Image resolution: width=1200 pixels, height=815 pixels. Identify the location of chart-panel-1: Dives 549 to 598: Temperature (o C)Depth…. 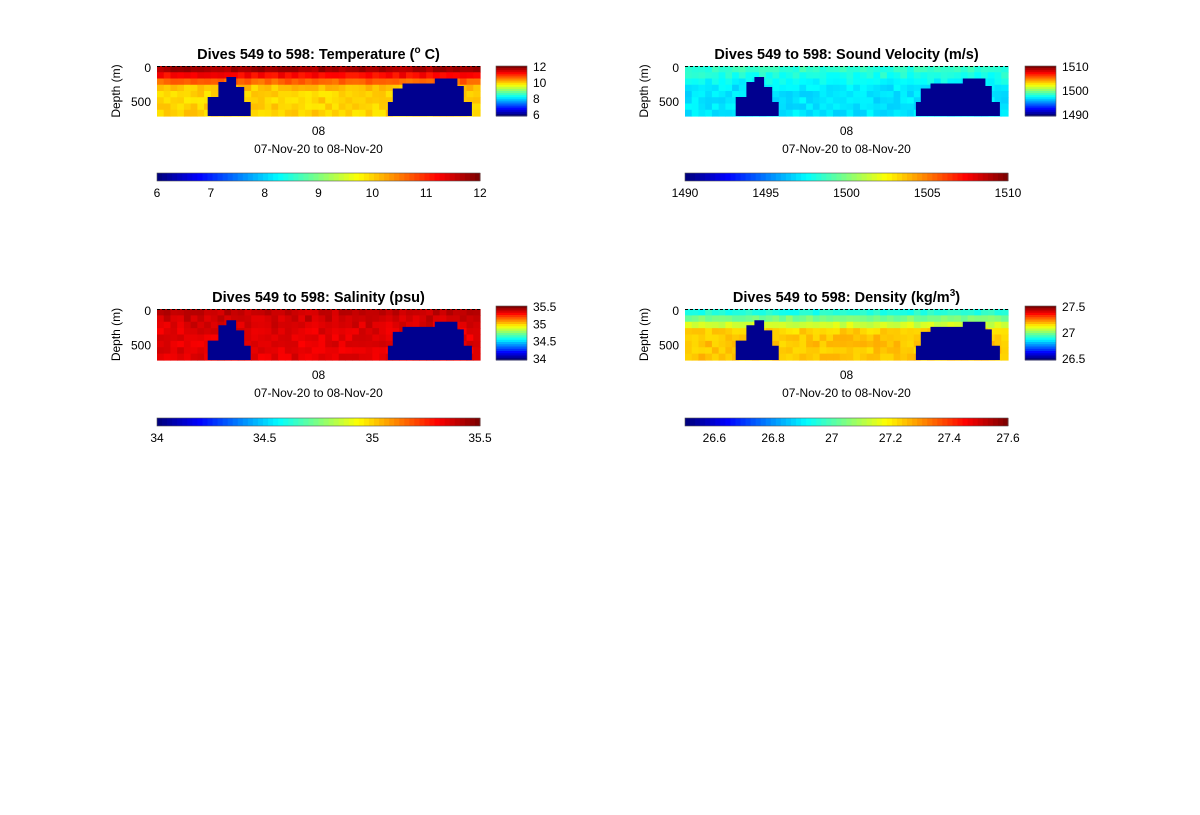
(328, 122).